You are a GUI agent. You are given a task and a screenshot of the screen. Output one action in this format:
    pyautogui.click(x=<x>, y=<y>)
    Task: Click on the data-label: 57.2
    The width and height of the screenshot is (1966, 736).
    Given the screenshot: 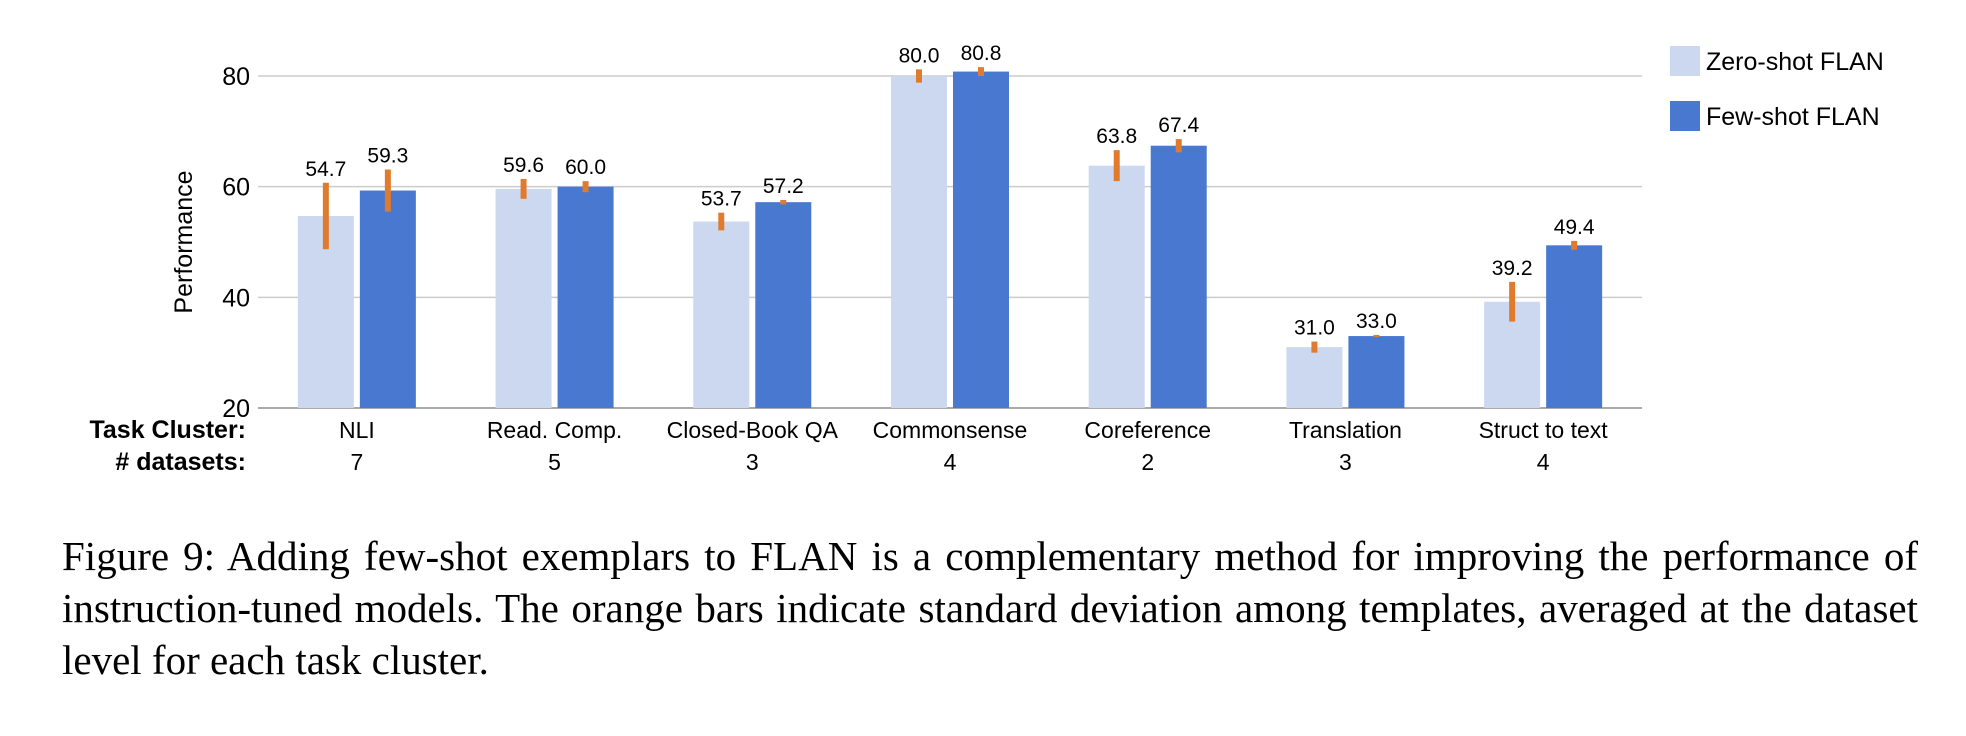 What is the action you would take?
    pyautogui.click(x=783, y=186)
    